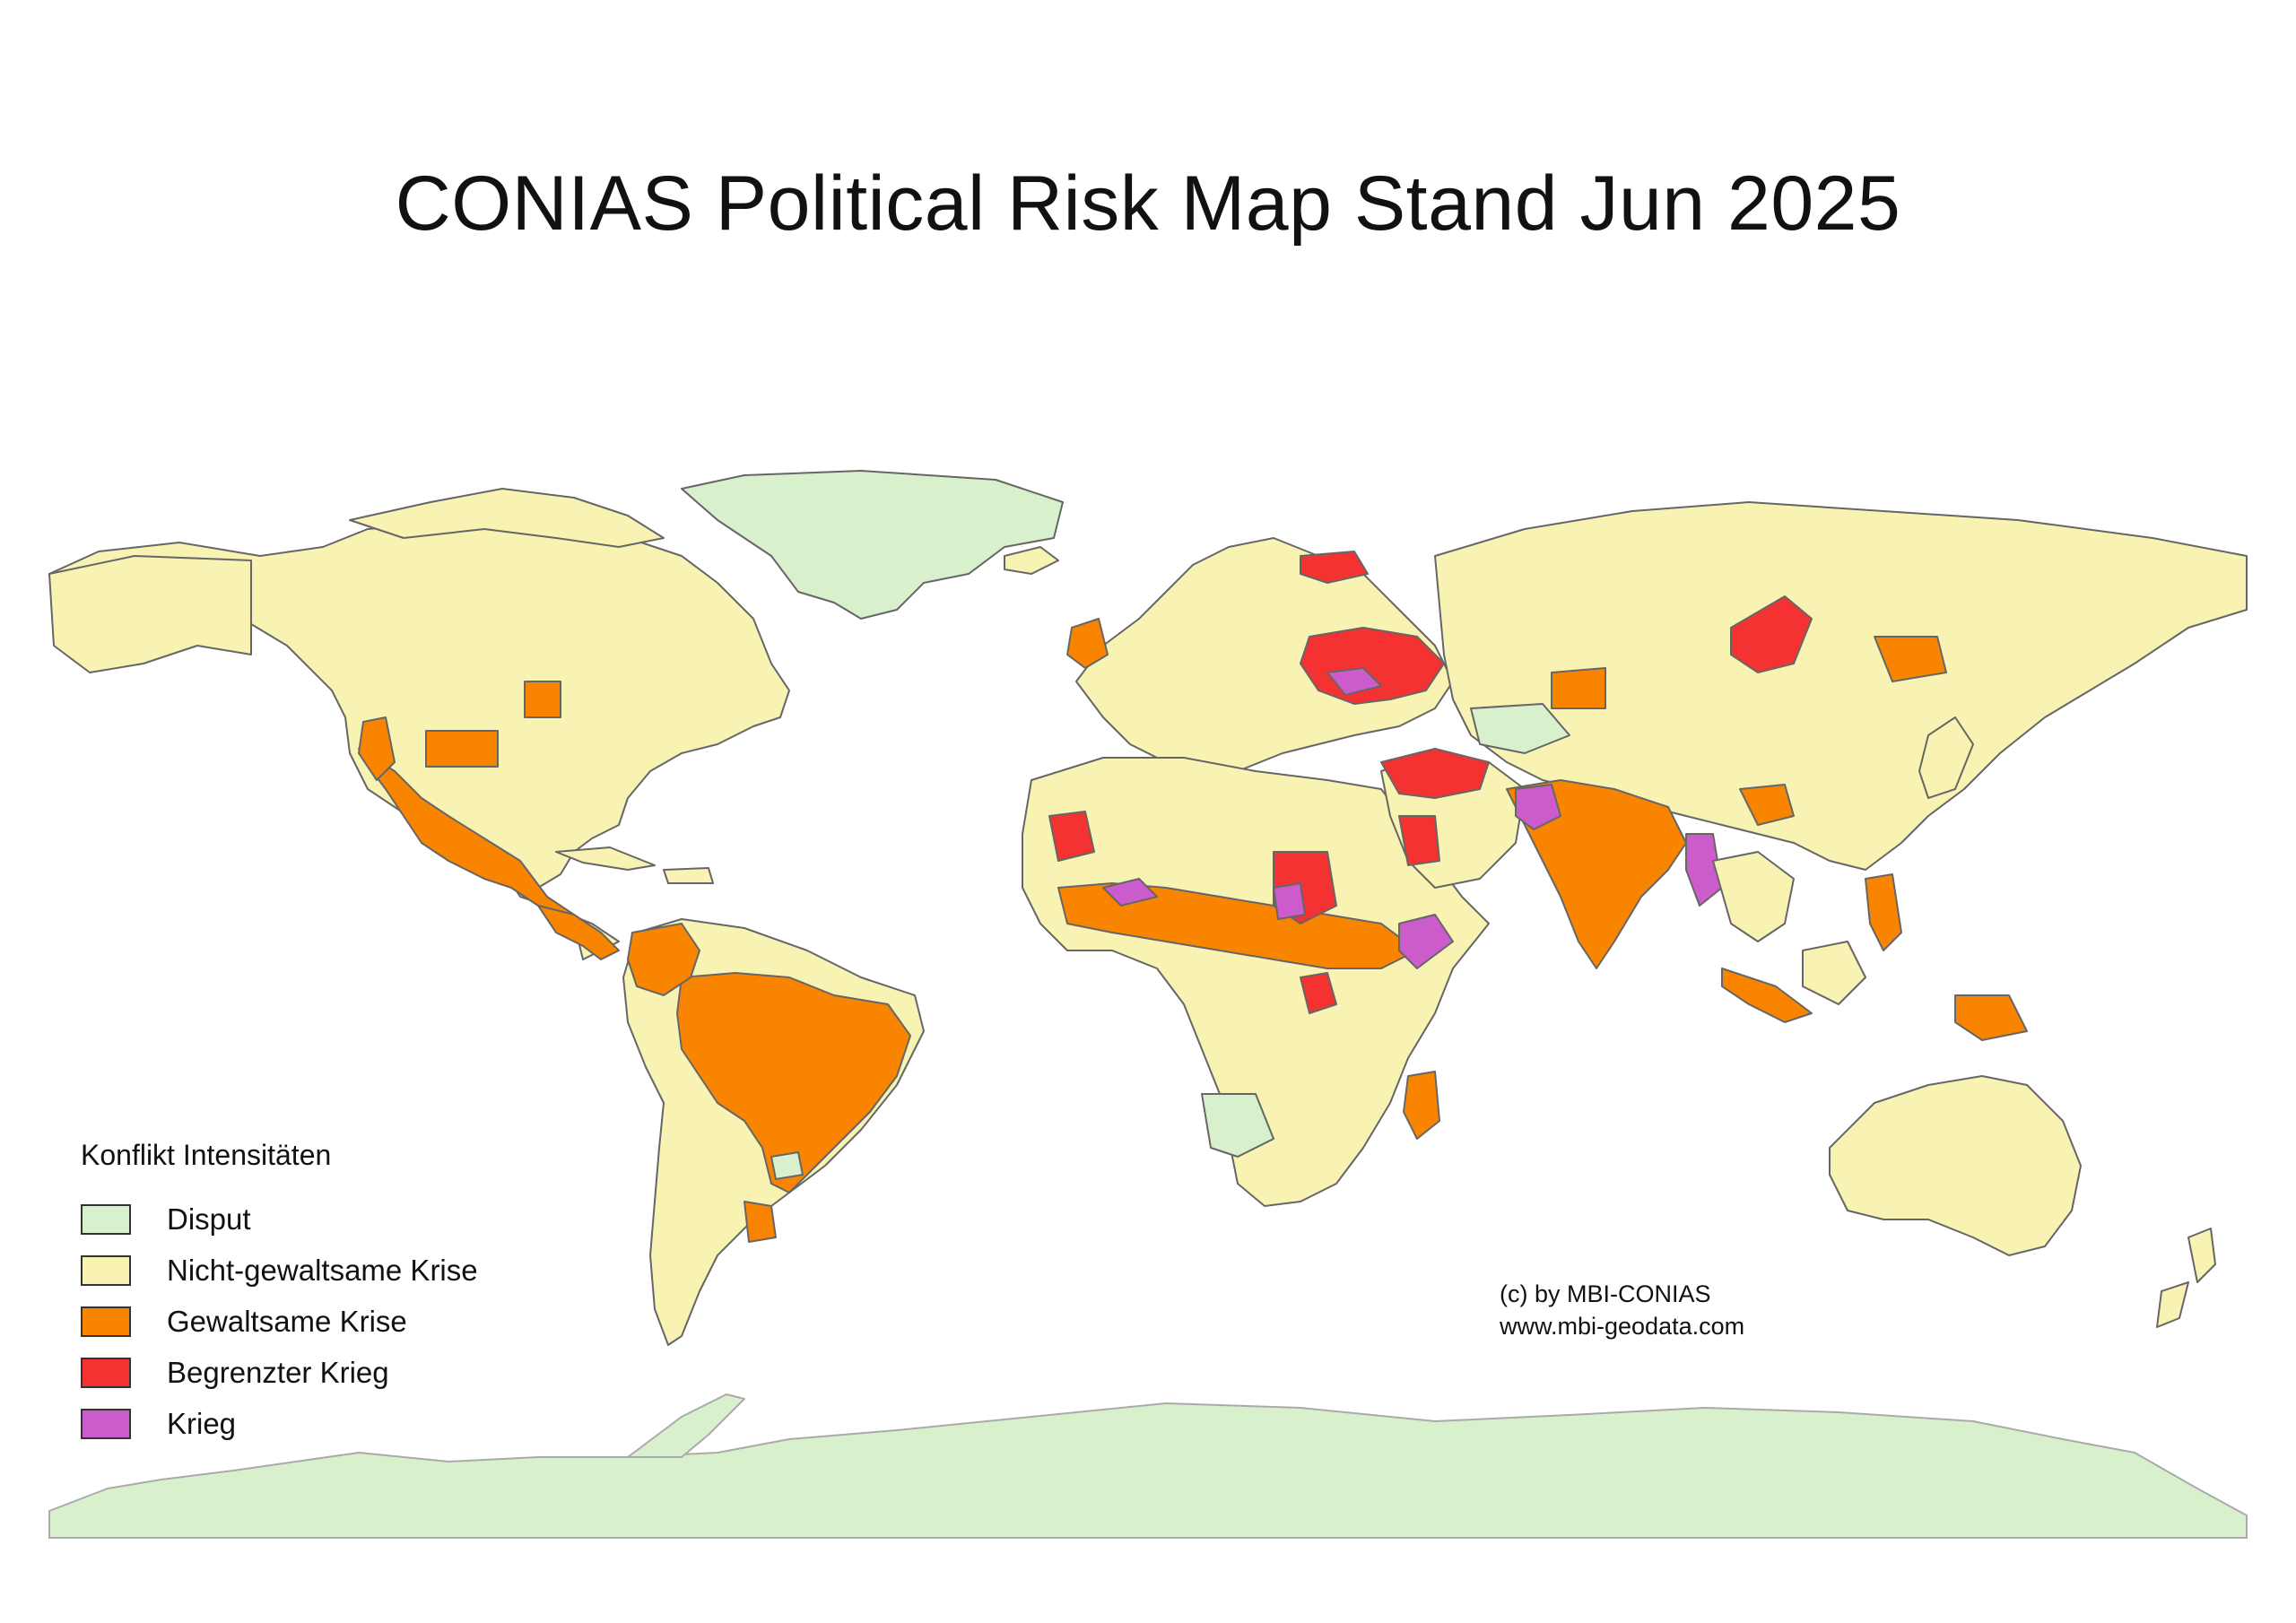 Image resolution: width=2296 pixels, height=1623 pixels. What do you see at coordinates (1130, 892) in the screenshot?
I see `region-sahel-krieg` at bounding box center [1130, 892].